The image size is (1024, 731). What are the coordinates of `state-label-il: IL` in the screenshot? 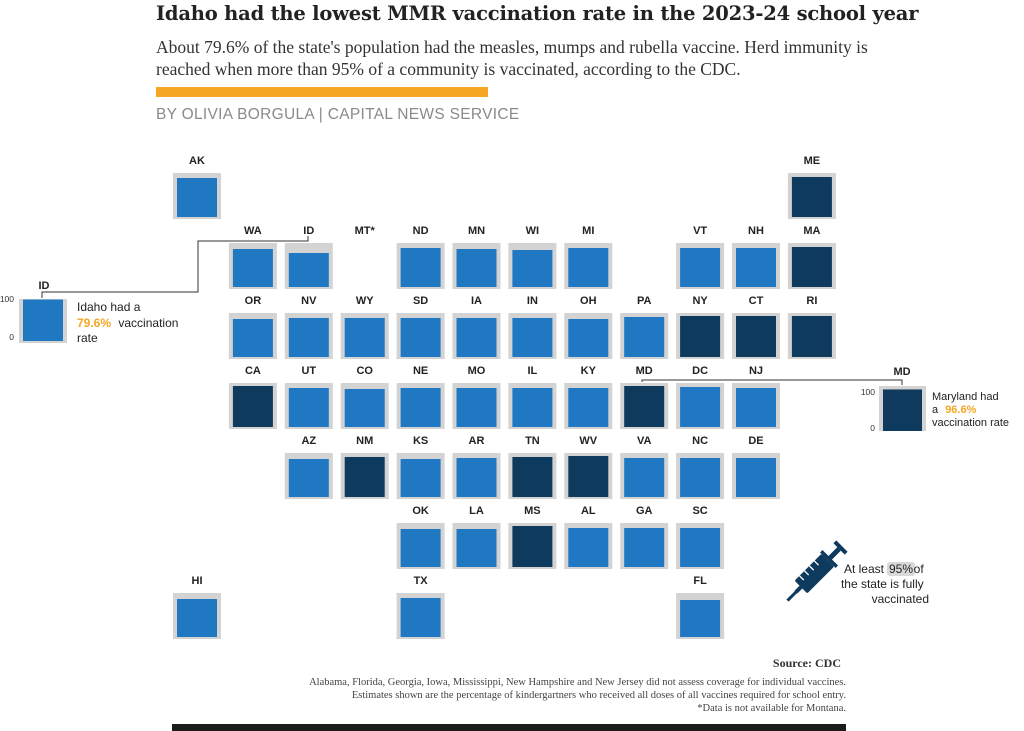 It's located at (533, 371).